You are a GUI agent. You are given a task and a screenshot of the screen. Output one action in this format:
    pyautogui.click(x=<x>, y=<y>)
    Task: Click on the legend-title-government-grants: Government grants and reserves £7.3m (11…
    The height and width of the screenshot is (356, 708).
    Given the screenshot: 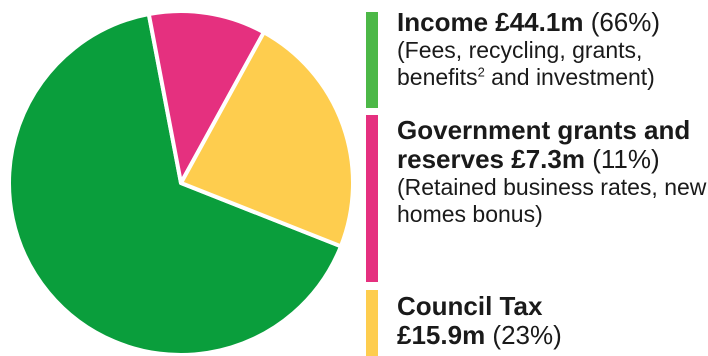 What is the action you would take?
    pyautogui.click(x=547, y=145)
    